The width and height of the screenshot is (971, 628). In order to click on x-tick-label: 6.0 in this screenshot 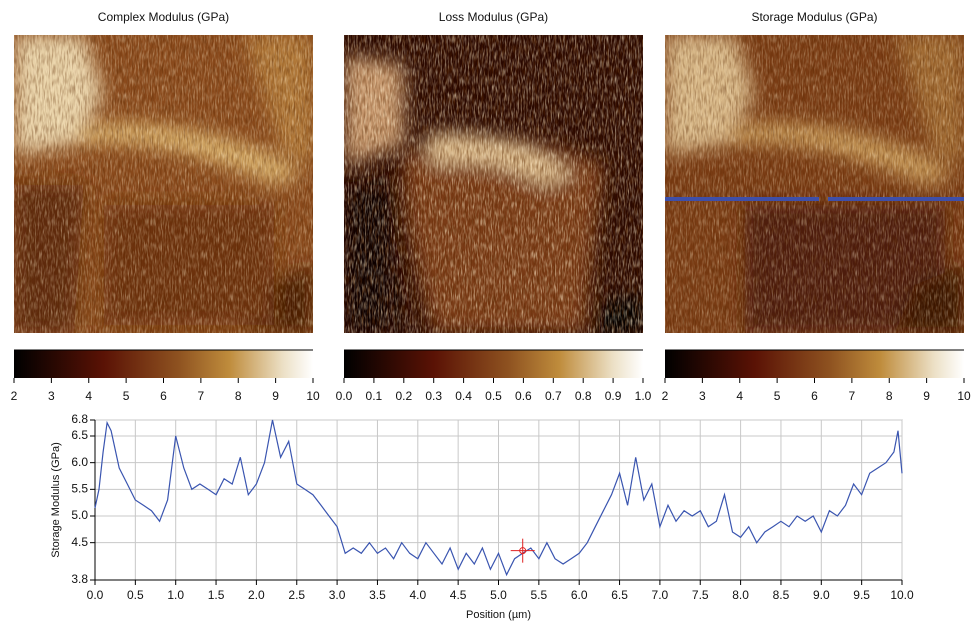, I will do `click(579, 595)`.